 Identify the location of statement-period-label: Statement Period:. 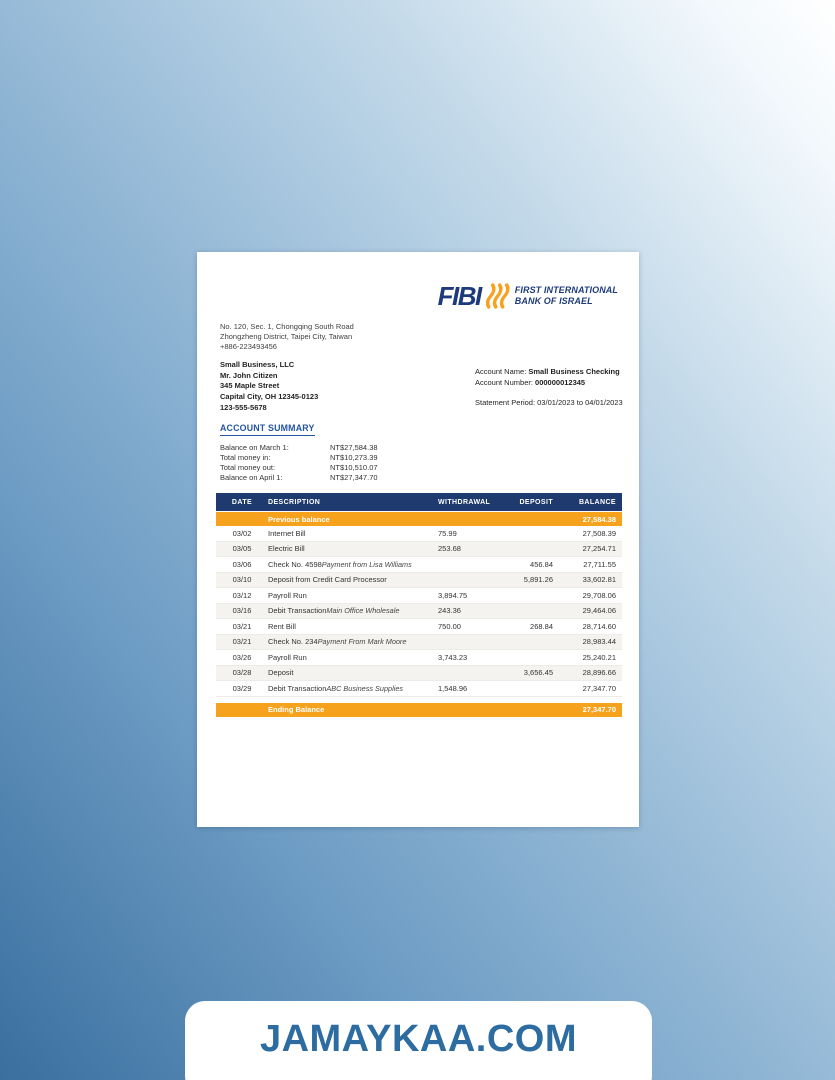
(505, 403).